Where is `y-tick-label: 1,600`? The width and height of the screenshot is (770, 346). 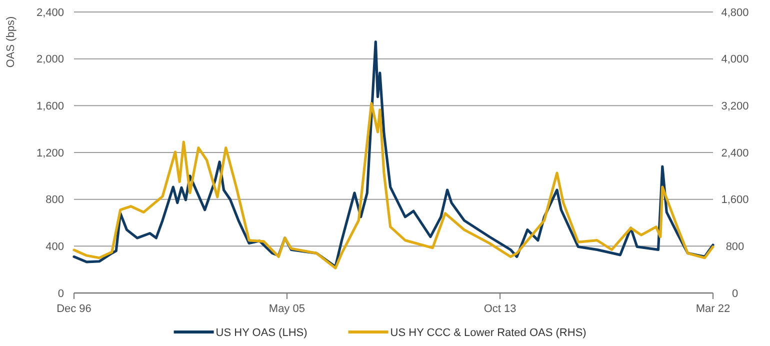 y-tick-label: 1,600 is located at coordinates (50, 106).